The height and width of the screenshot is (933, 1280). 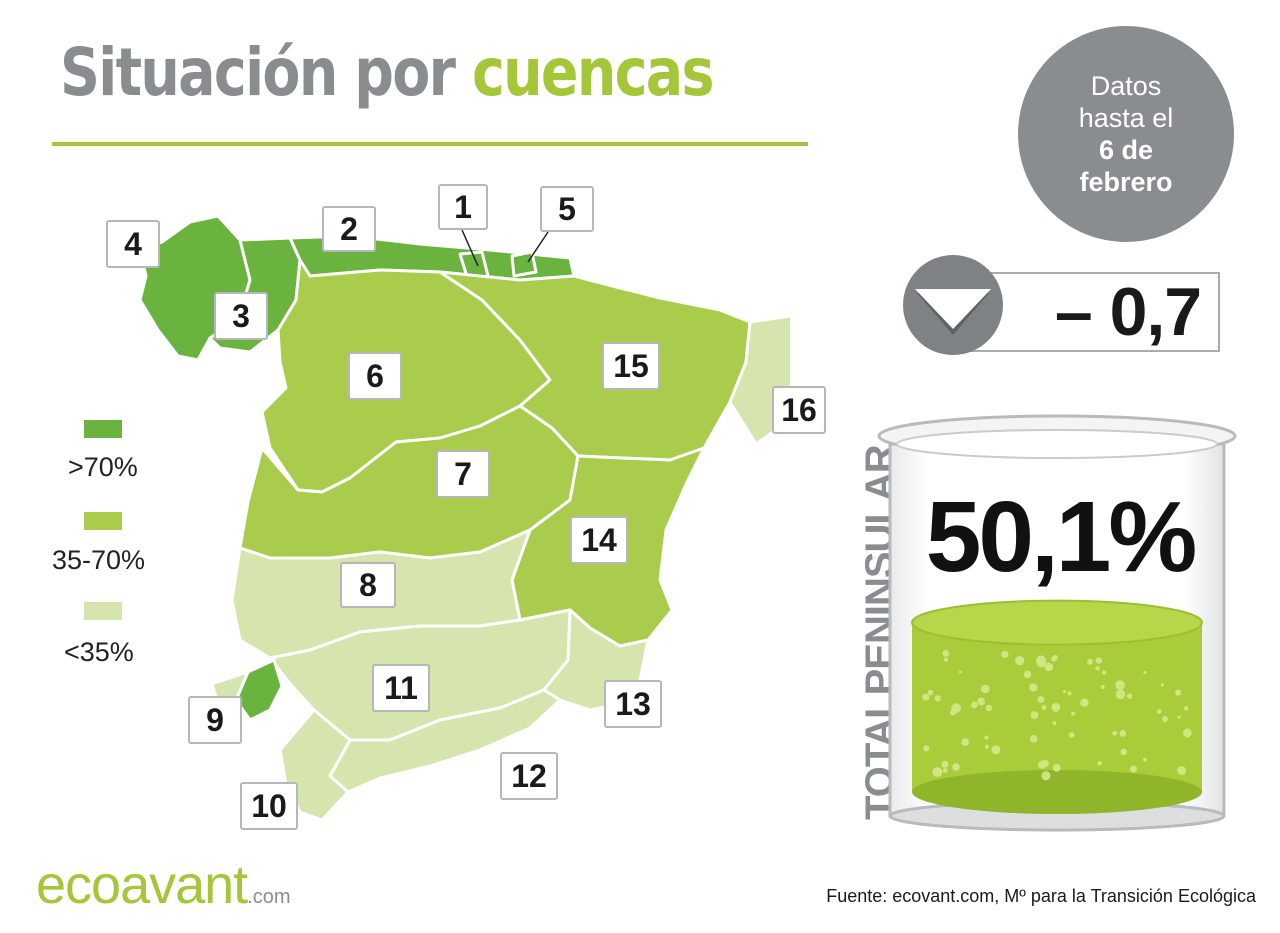 What do you see at coordinates (953, 305) in the screenshot?
I see `down-triangle-icon` at bounding box center [953, 305].